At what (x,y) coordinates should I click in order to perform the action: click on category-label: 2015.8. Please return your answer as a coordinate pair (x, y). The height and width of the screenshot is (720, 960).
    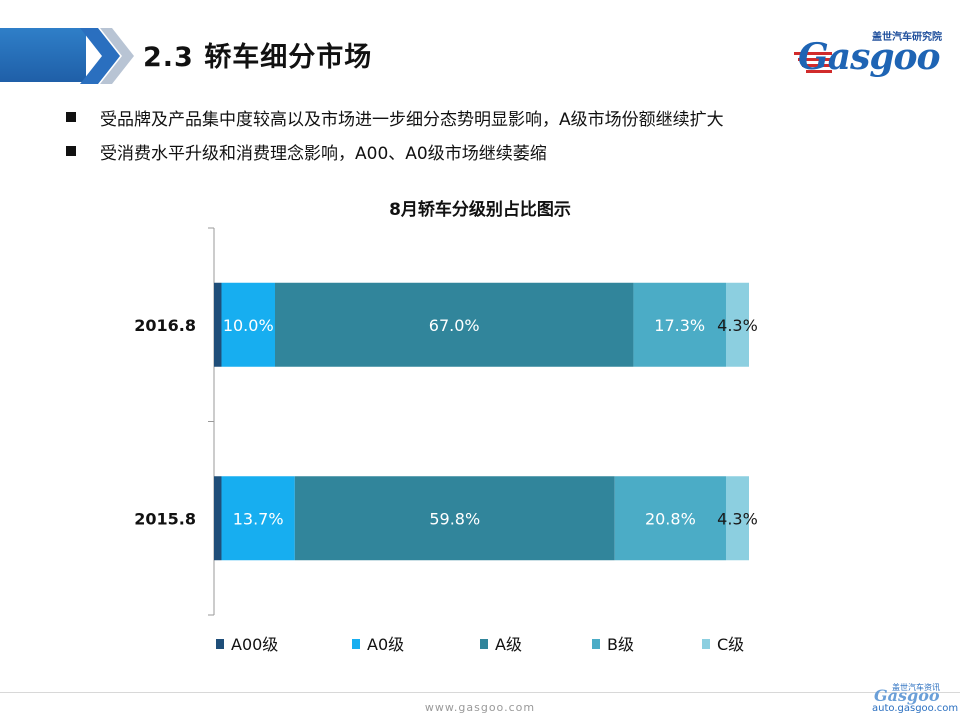
    Looking at the image, I should click on (165, 518).